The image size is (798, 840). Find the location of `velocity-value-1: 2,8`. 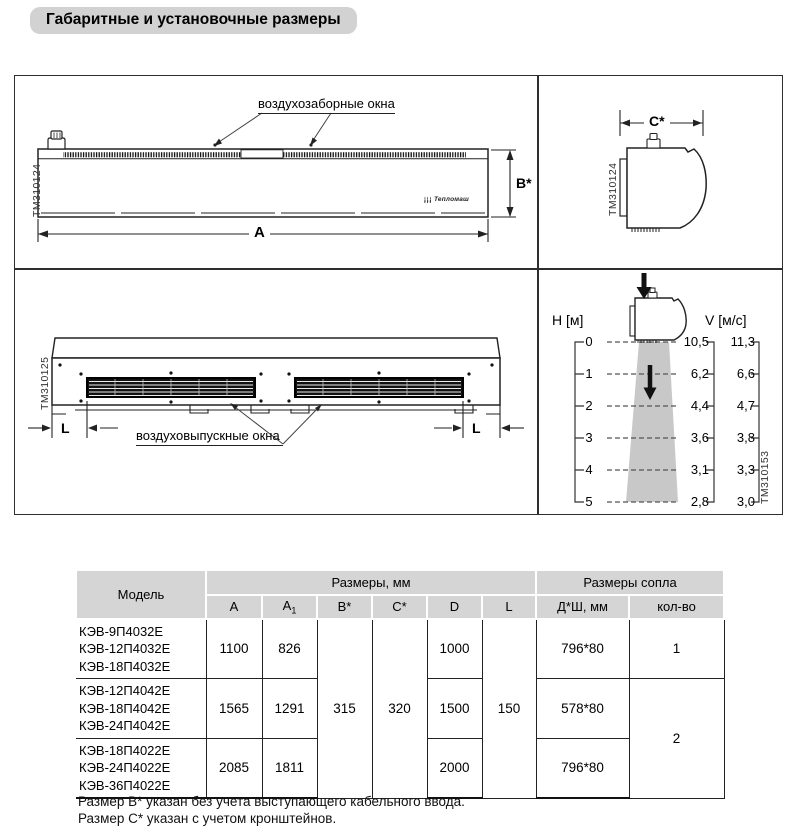

velocity-value-1: 2,8 is located at coordinates (699, 501).